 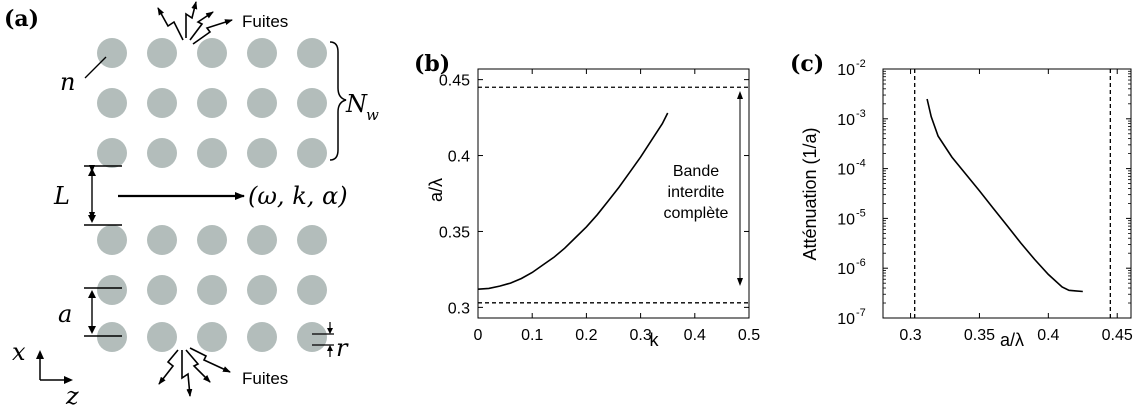 I want to click on panel-c-tag: (c), so click(x=807, y=64).